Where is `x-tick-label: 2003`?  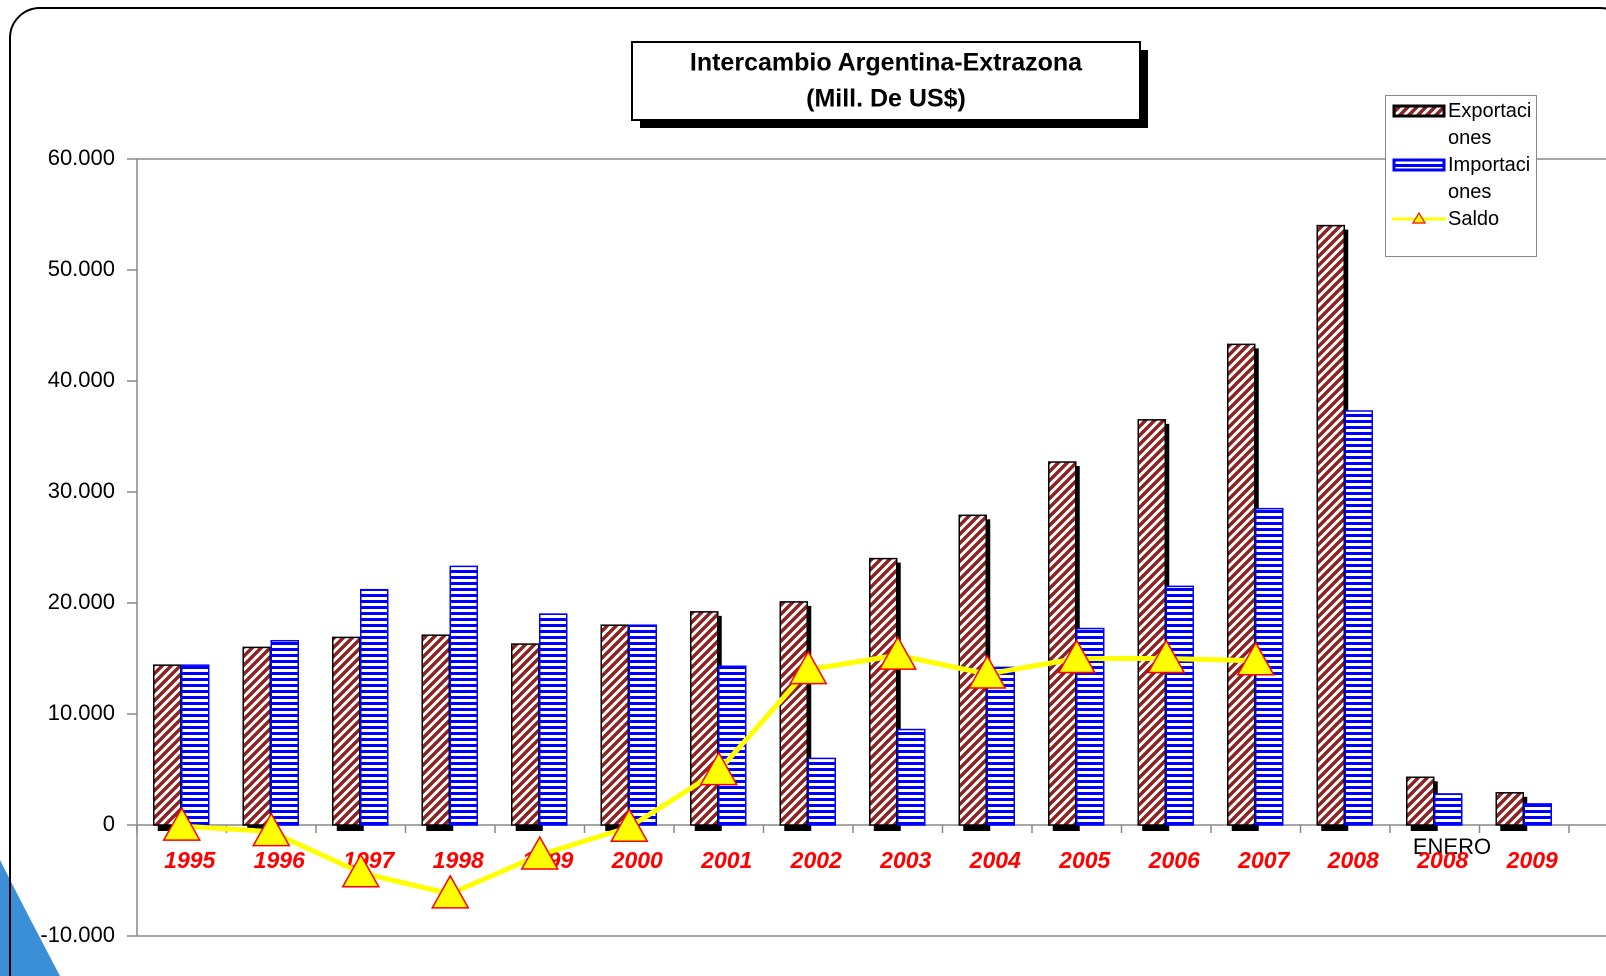
x-tick-label: 2003 is located at coordinates (905, 860).